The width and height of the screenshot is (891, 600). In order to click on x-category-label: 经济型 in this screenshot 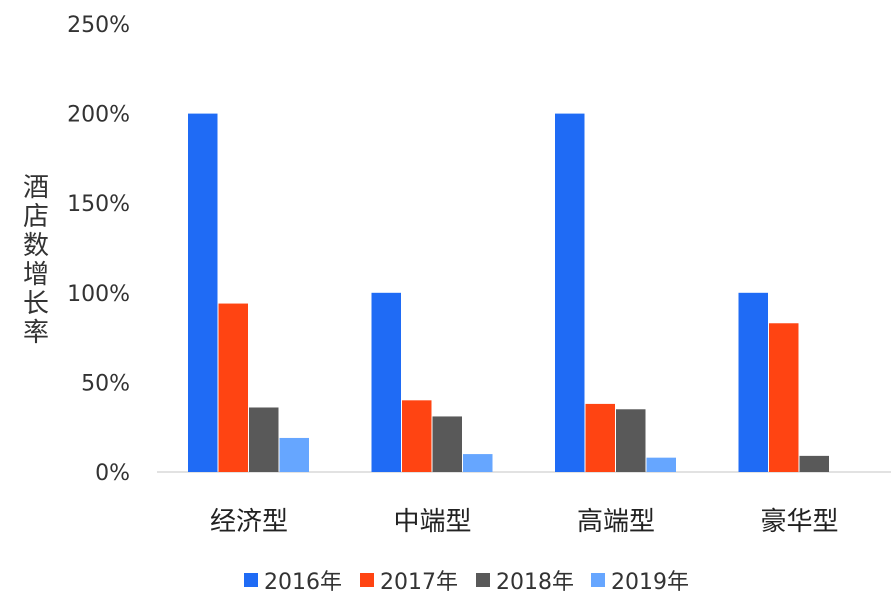, I will do `click(249, 522)`.